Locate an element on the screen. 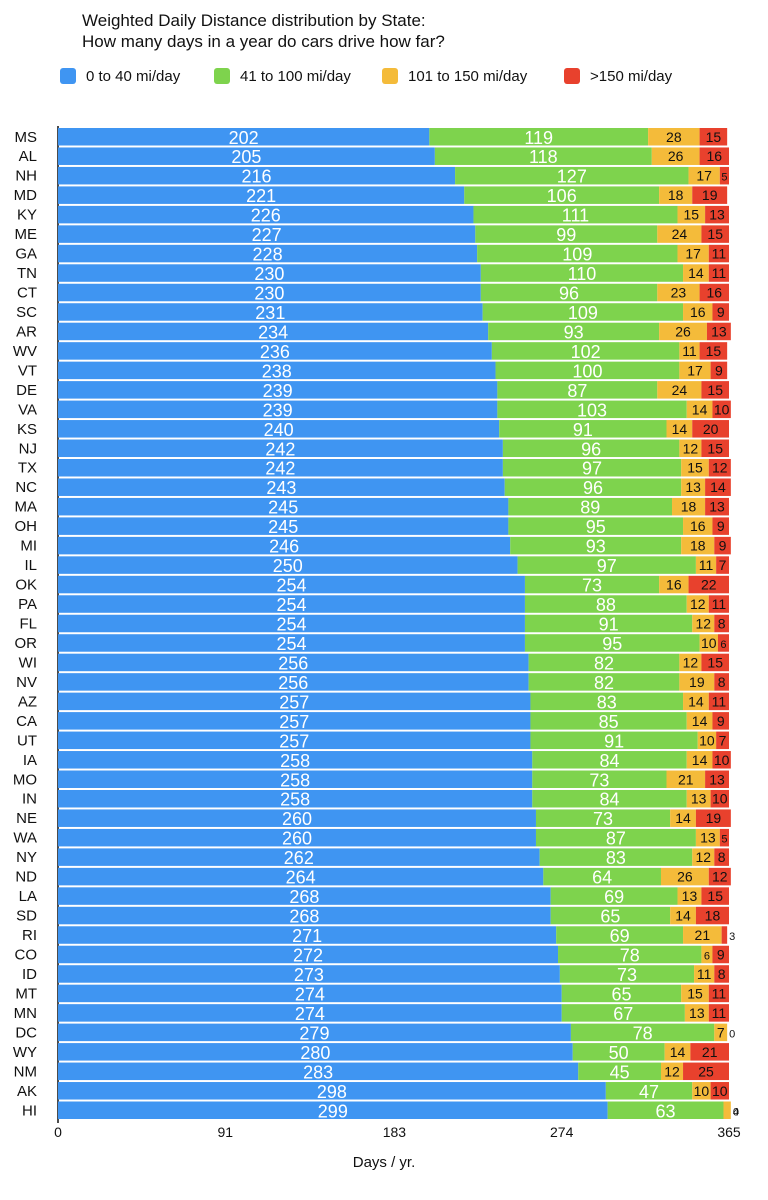  bar-fl-0-to-40-mi-day is located at coordinates (291, 623).